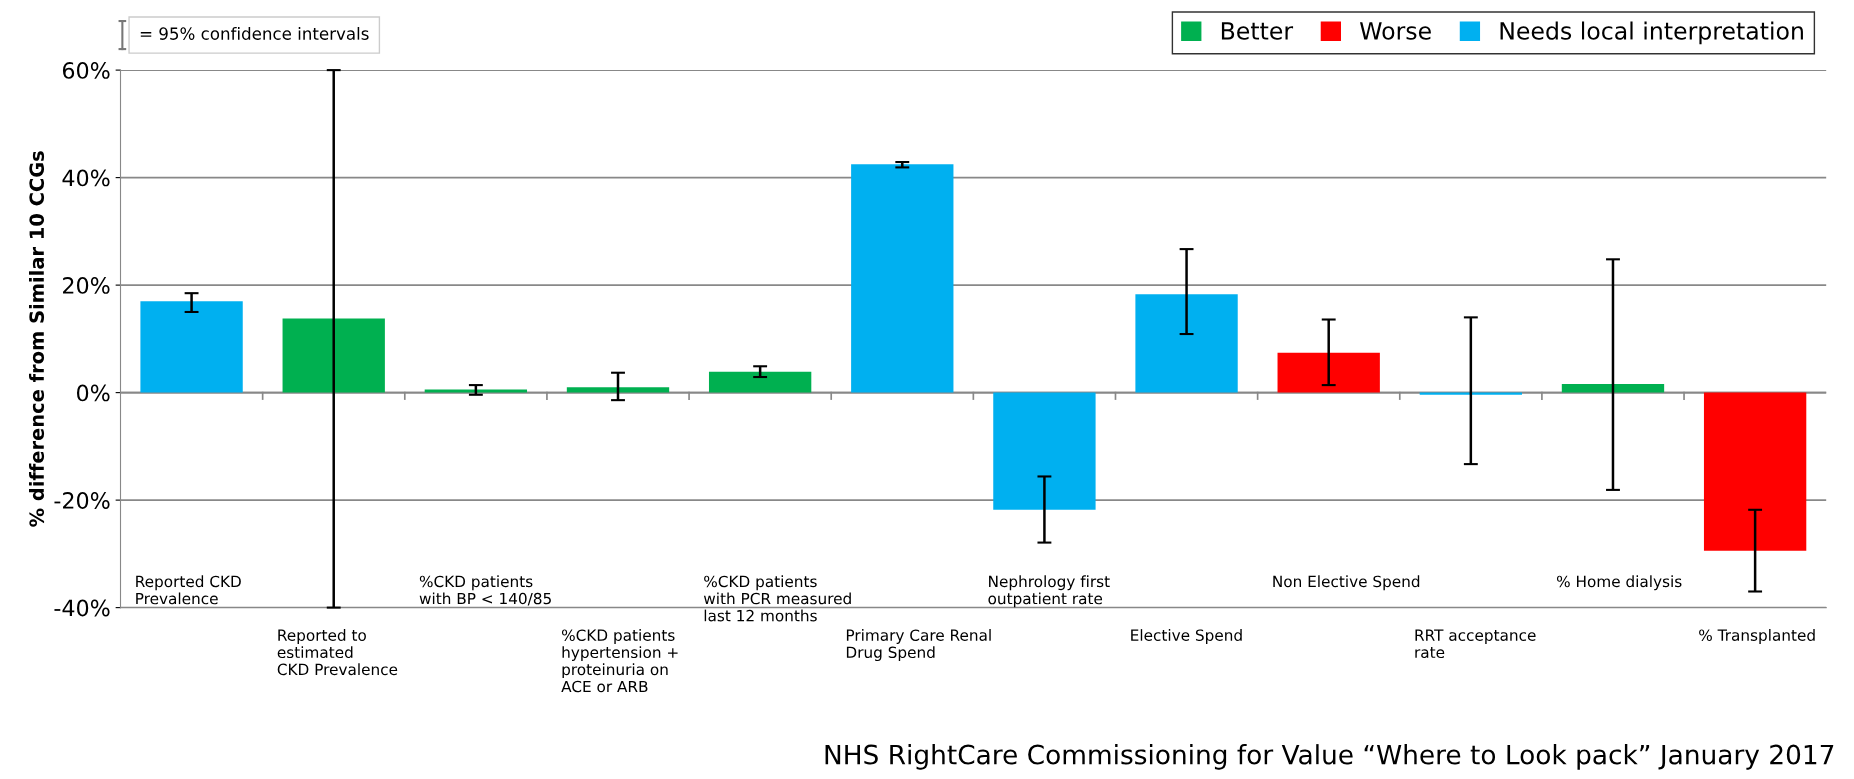 This screenshot has width=1854, height=779. Describe the element at coordinates (1757, 636) in the screenshot. I see `x-tick-label: % Transplanted` at that location.